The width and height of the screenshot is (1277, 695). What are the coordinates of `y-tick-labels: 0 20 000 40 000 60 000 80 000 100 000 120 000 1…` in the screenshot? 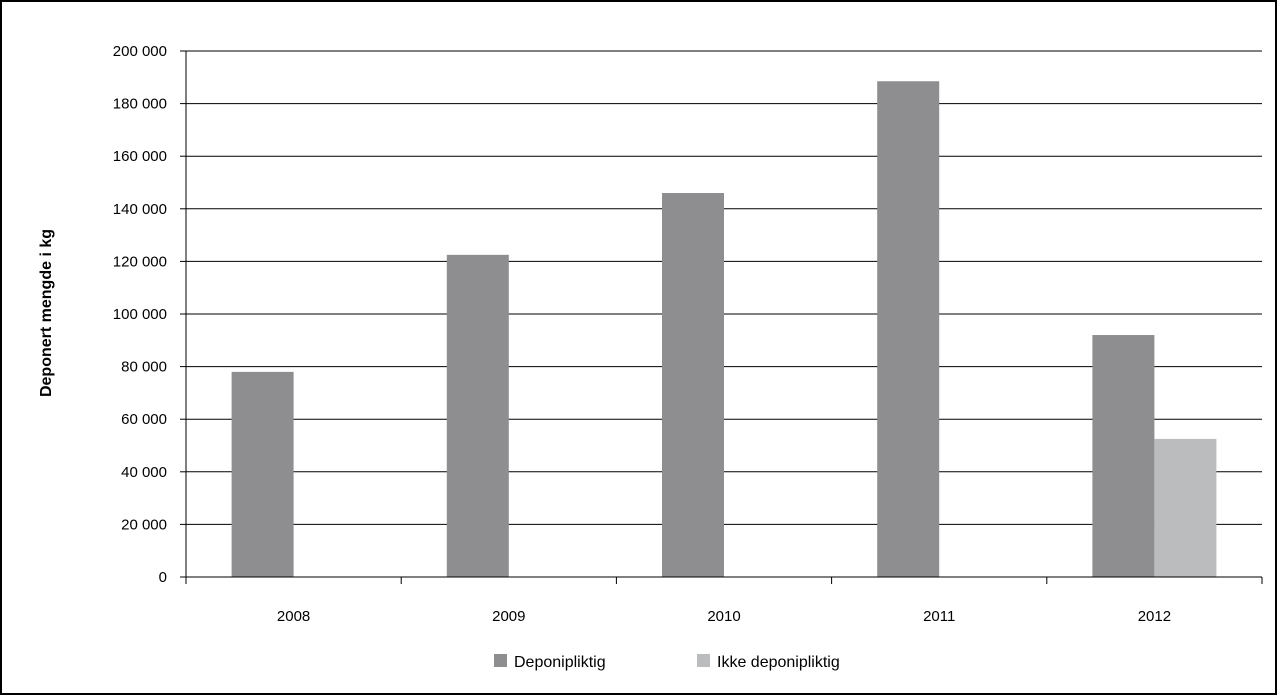 It's located at (140, 314).